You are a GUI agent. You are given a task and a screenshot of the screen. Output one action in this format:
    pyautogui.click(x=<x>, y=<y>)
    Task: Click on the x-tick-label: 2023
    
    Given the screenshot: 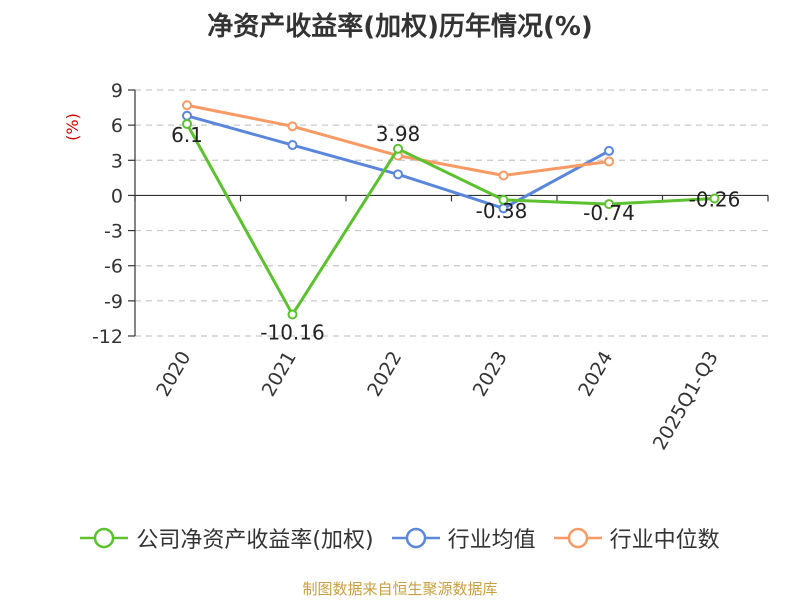 What is the action you would take?
    pyautogui.click(x=490, y=374)
    